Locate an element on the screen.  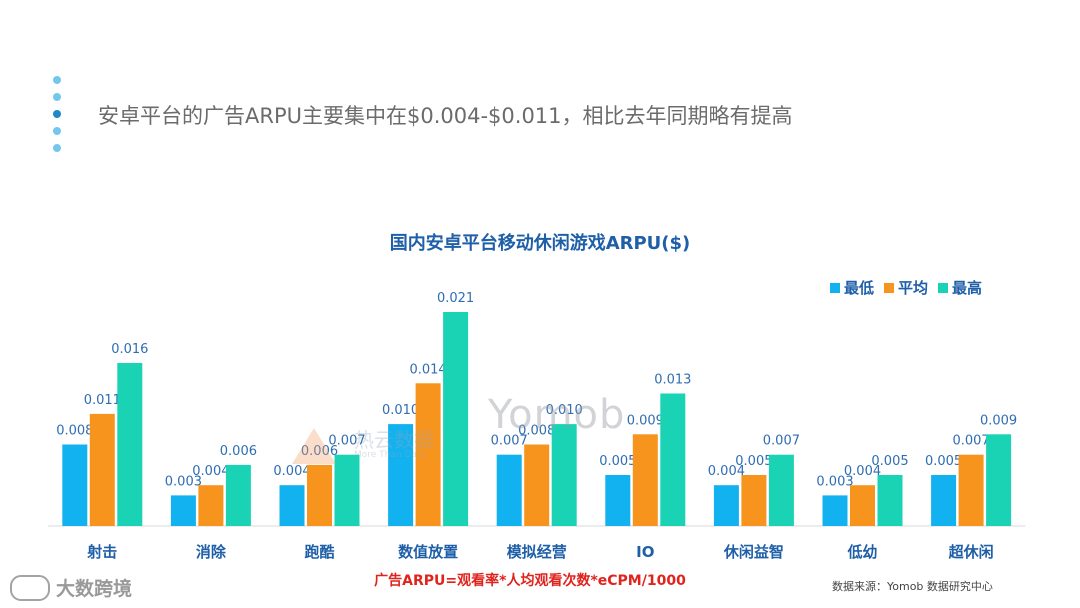
dashu-watermark-text: 大数跨境 is located at coordinates (94, 589).